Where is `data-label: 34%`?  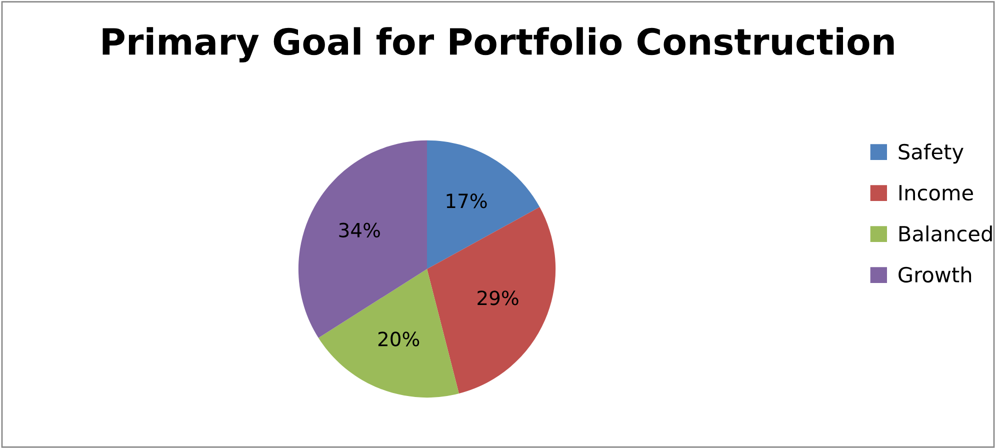 data-label: 34% is located at coordinates (359, 230).